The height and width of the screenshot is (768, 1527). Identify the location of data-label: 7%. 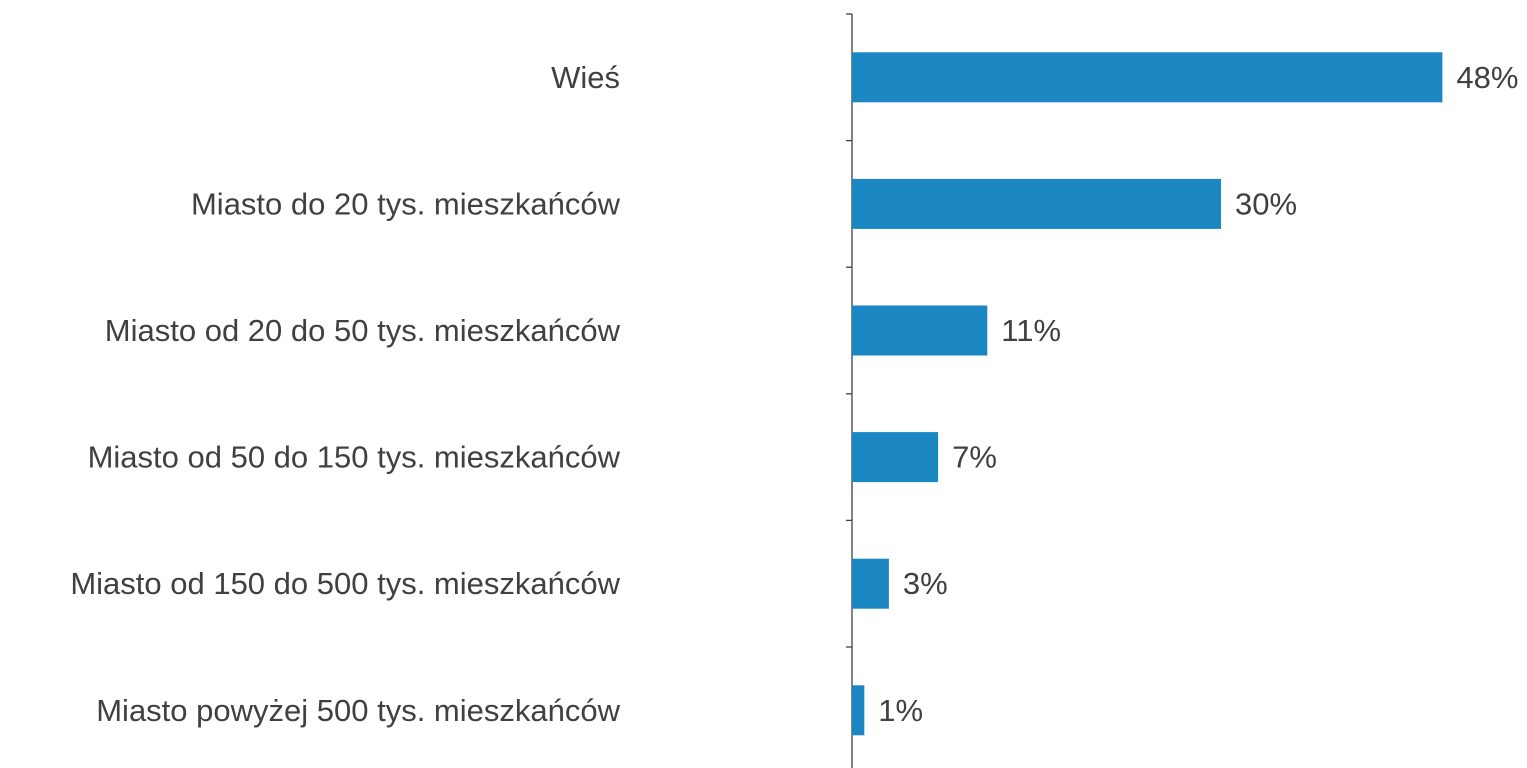
(974, 457).